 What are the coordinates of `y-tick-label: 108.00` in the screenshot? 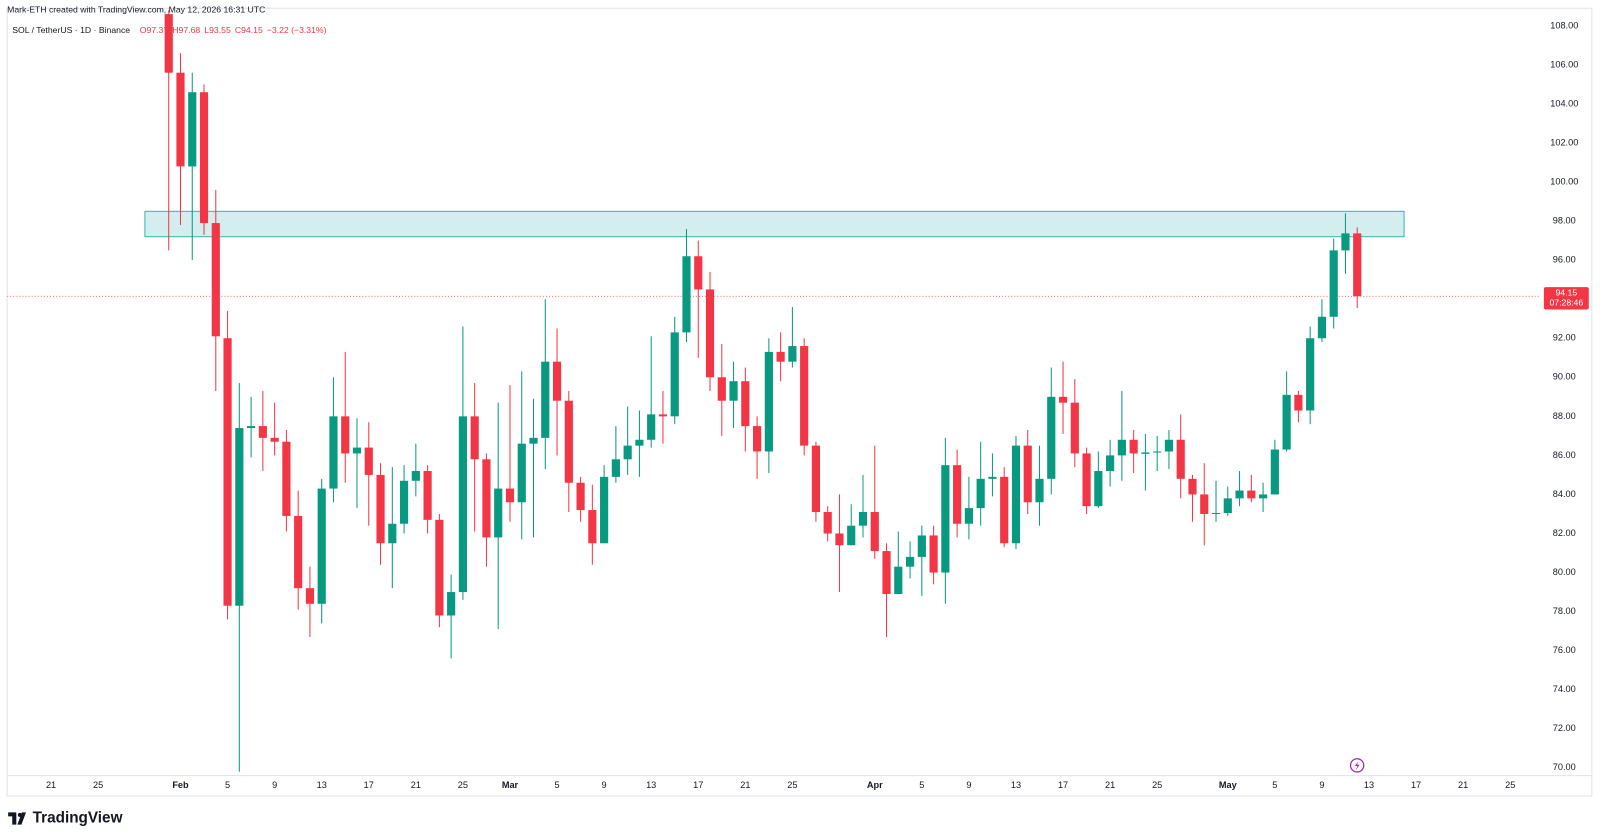 It's located at (1564, 25).